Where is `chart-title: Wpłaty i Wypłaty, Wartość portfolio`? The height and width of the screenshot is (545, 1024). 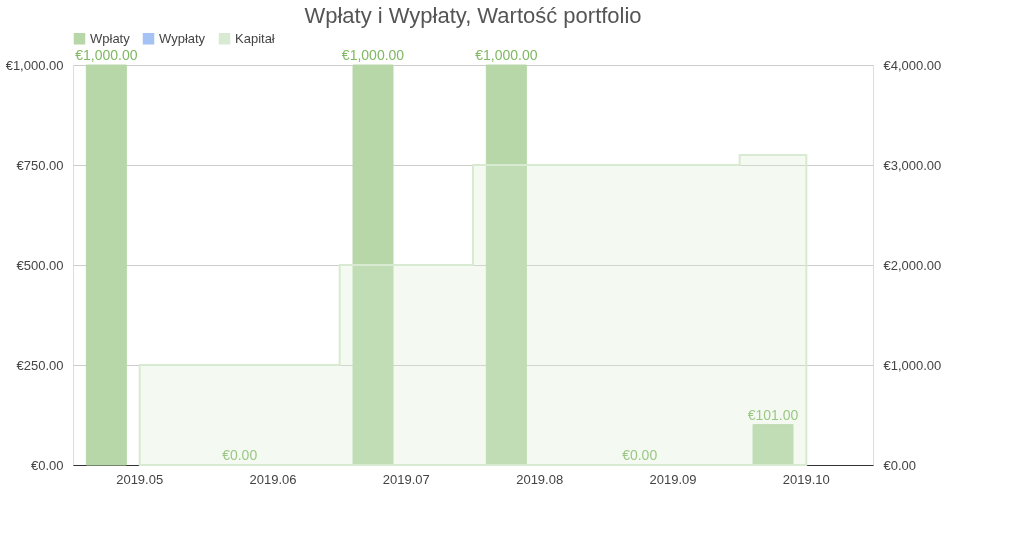 chart-title: Wpłaty i Wypłaty, Wartość portfolio is located at coordinates (473, 15).